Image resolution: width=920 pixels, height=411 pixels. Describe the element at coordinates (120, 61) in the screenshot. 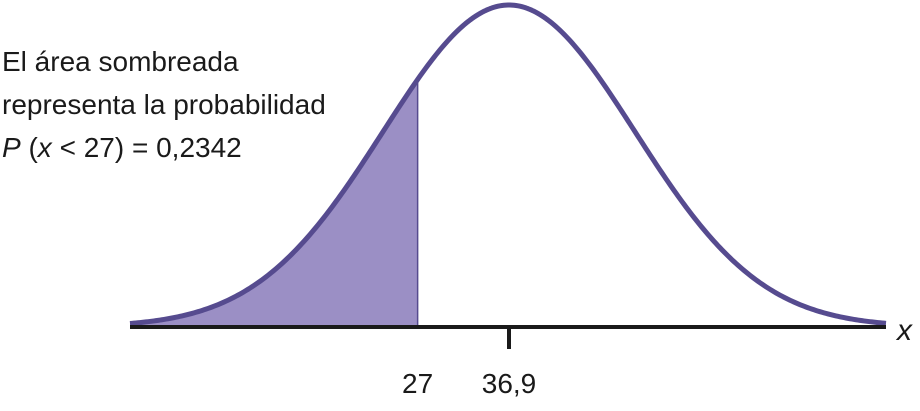

I see `annotation-line-1: El área sombreada` at that location.